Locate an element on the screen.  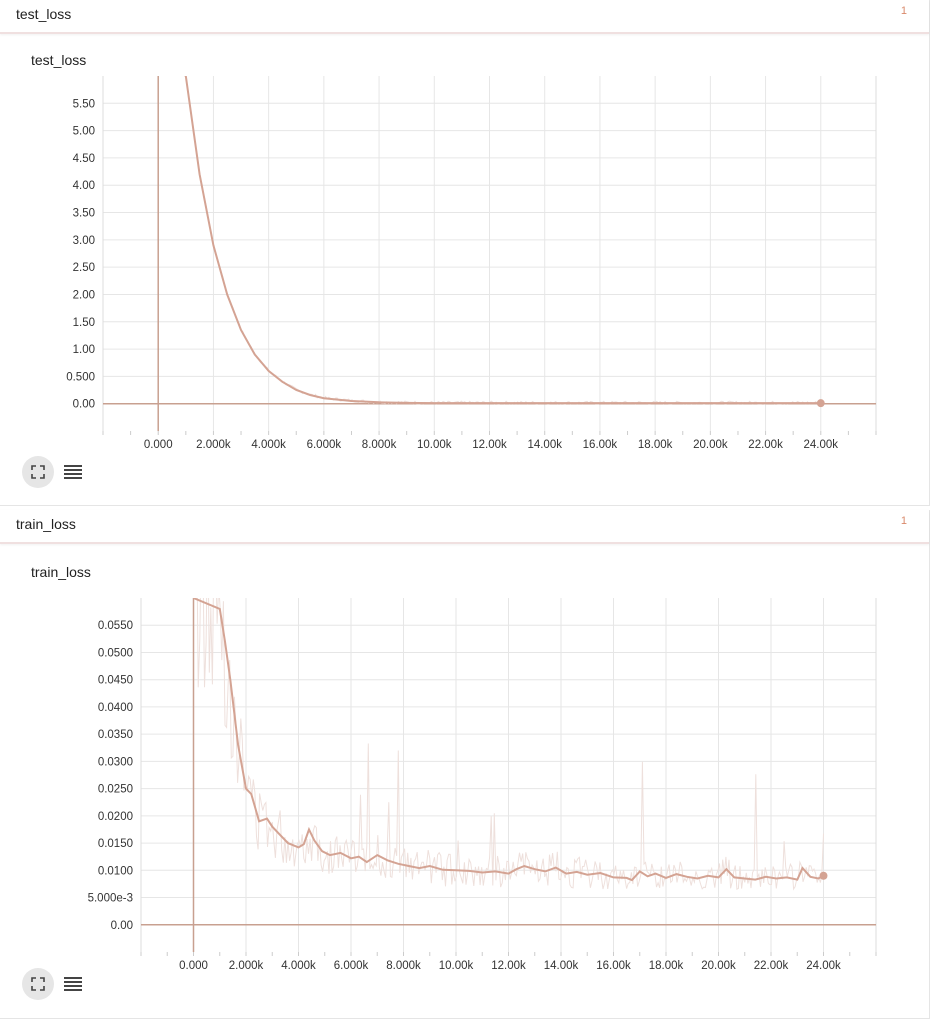
y-tick-label: 0.0350 is located at coordinates (115, 735).